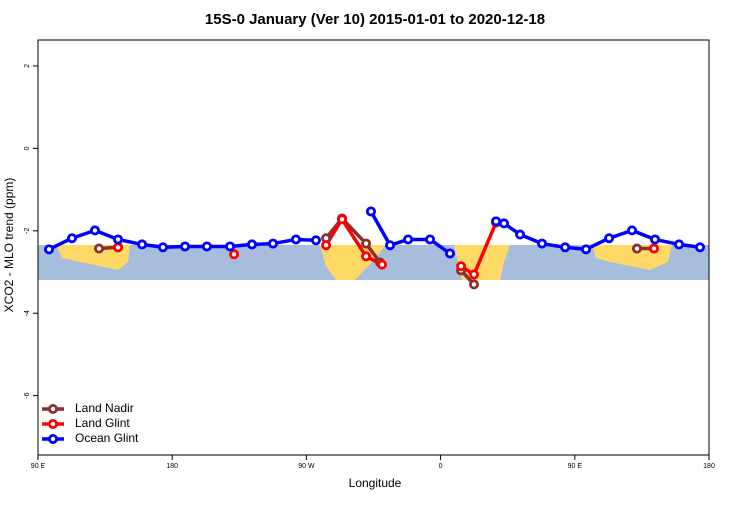 This screenshot has height=505, width=750. I want to click on y-tick-label: -6, so click(27, 395).